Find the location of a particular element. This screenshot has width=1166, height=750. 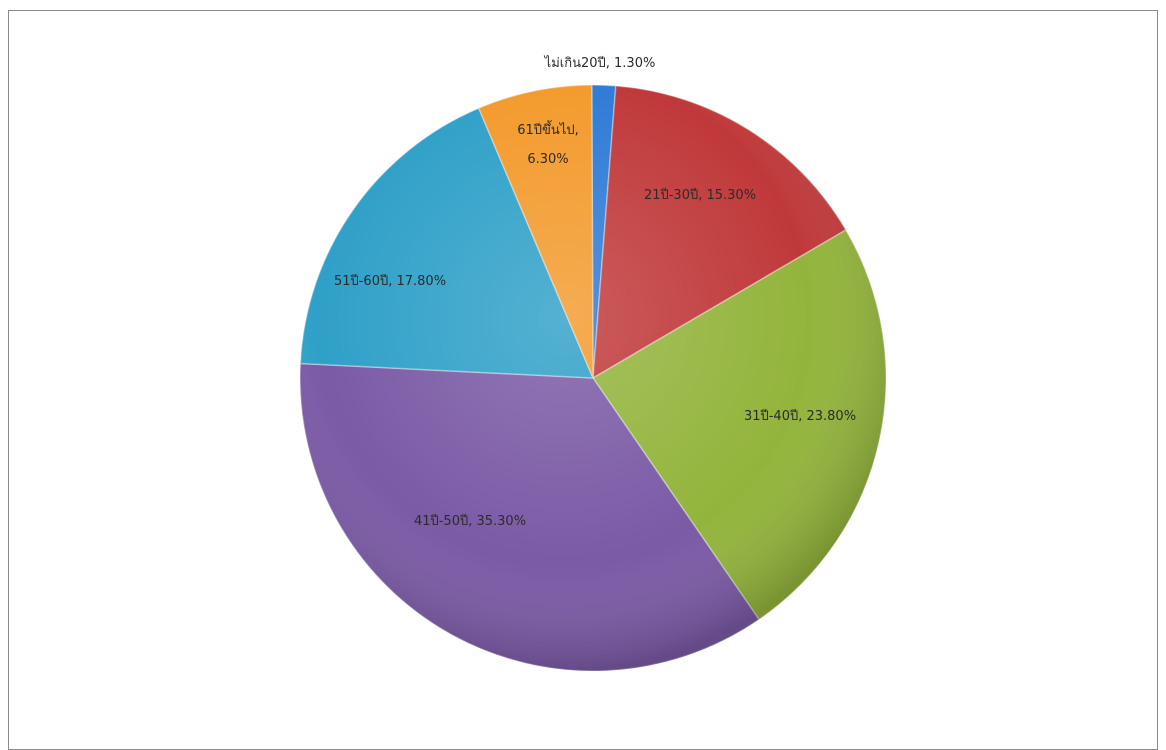

slice-label-2: 21ปี-30ปี, 15.30% is located at coordinates (700, 195).